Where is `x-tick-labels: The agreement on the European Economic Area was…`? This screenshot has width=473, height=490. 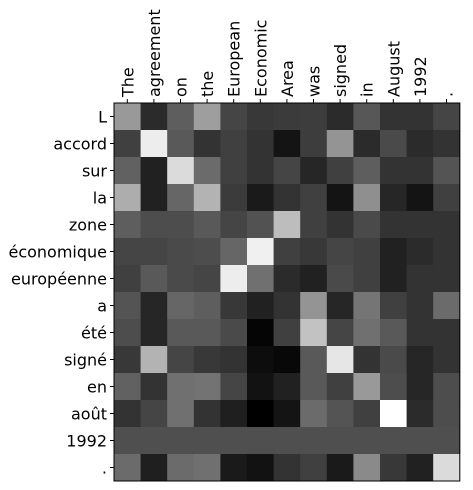 x-tick-labels: The agreement on the European Economic Area was… is located at coordinates (287, 56).